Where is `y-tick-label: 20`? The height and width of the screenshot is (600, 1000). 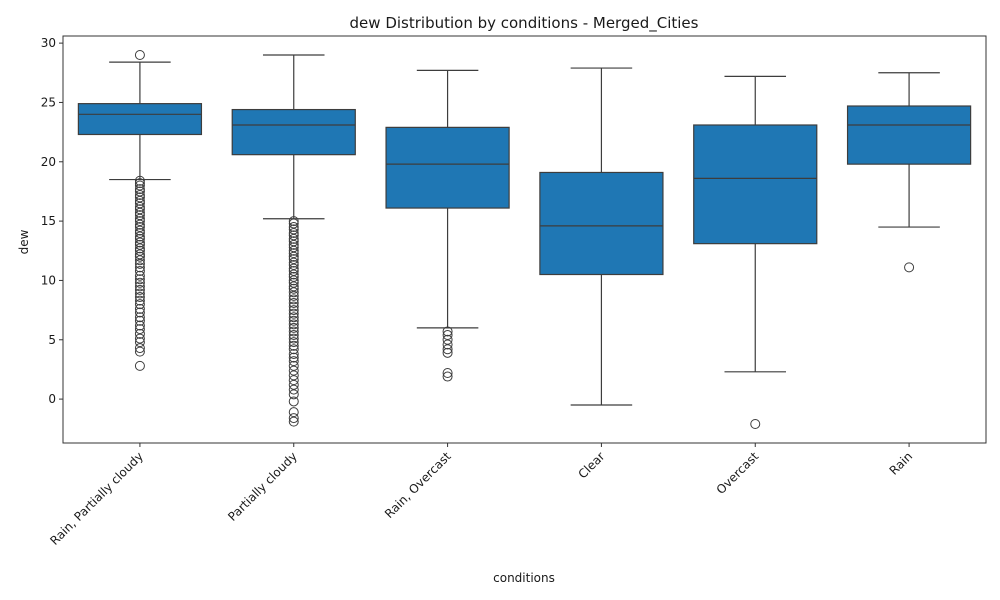
y-tick-label: 20 is located at coordinates (48, 162).